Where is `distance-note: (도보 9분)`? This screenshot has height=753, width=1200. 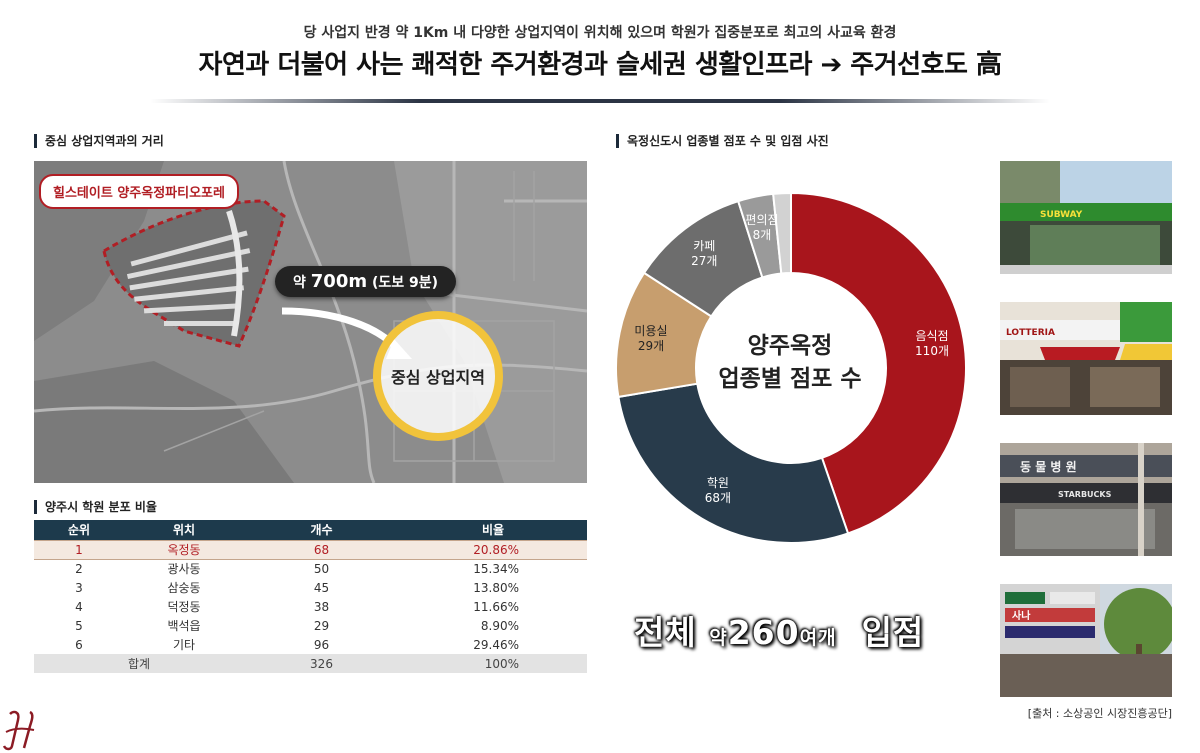 distance-note: (도보 9분) is located at coordinates (405, 283).